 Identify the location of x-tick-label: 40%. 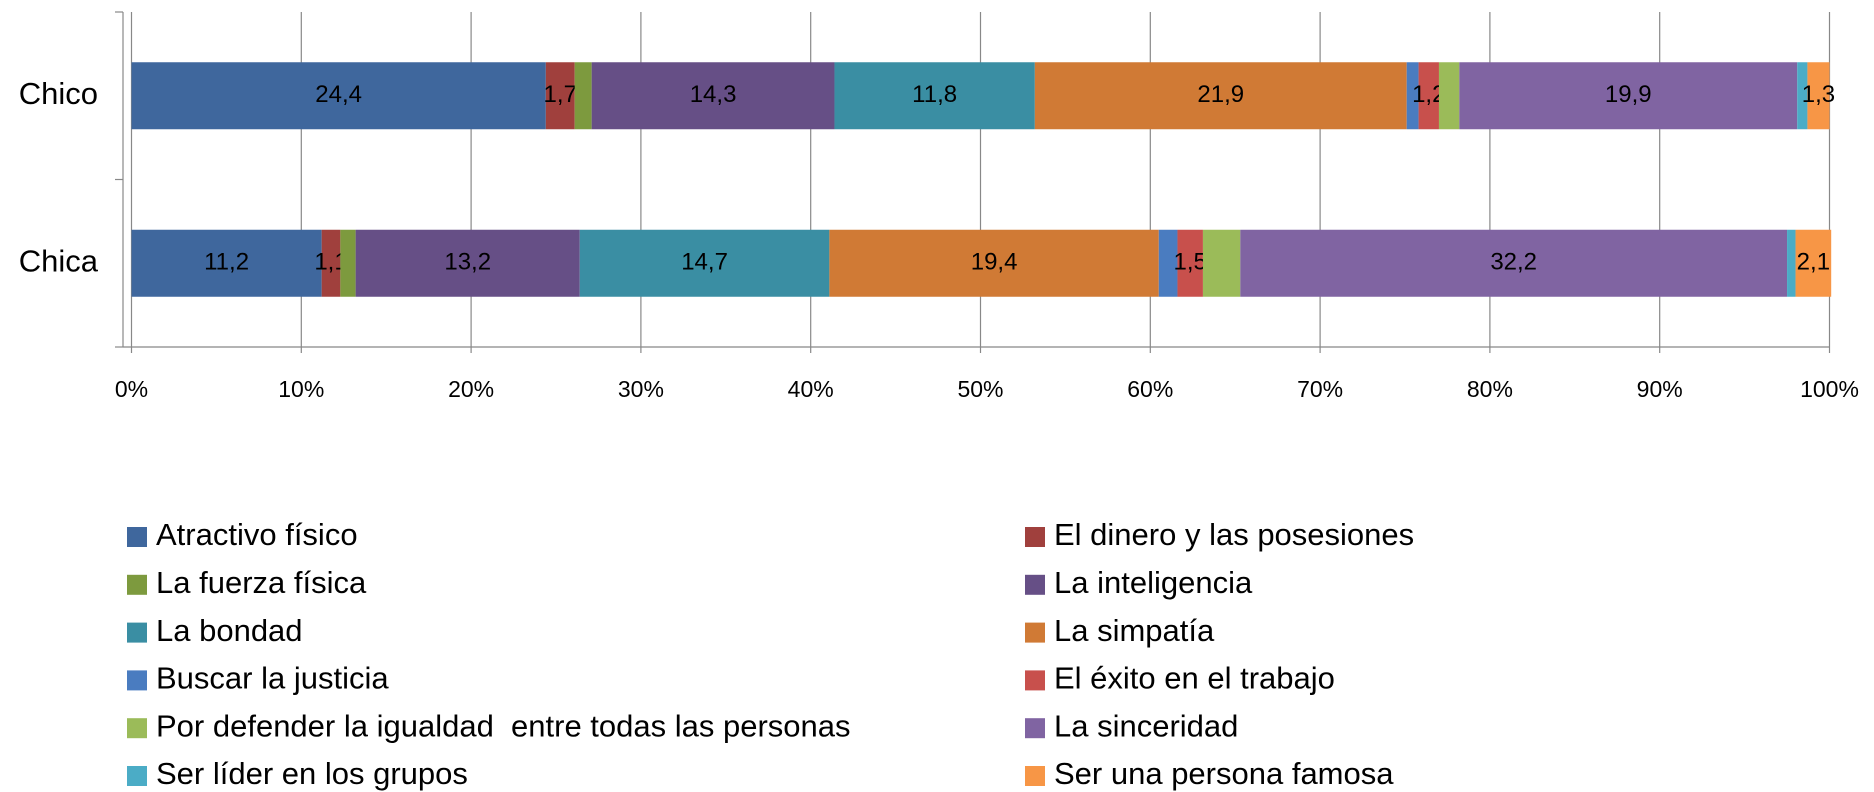
(811, 389).